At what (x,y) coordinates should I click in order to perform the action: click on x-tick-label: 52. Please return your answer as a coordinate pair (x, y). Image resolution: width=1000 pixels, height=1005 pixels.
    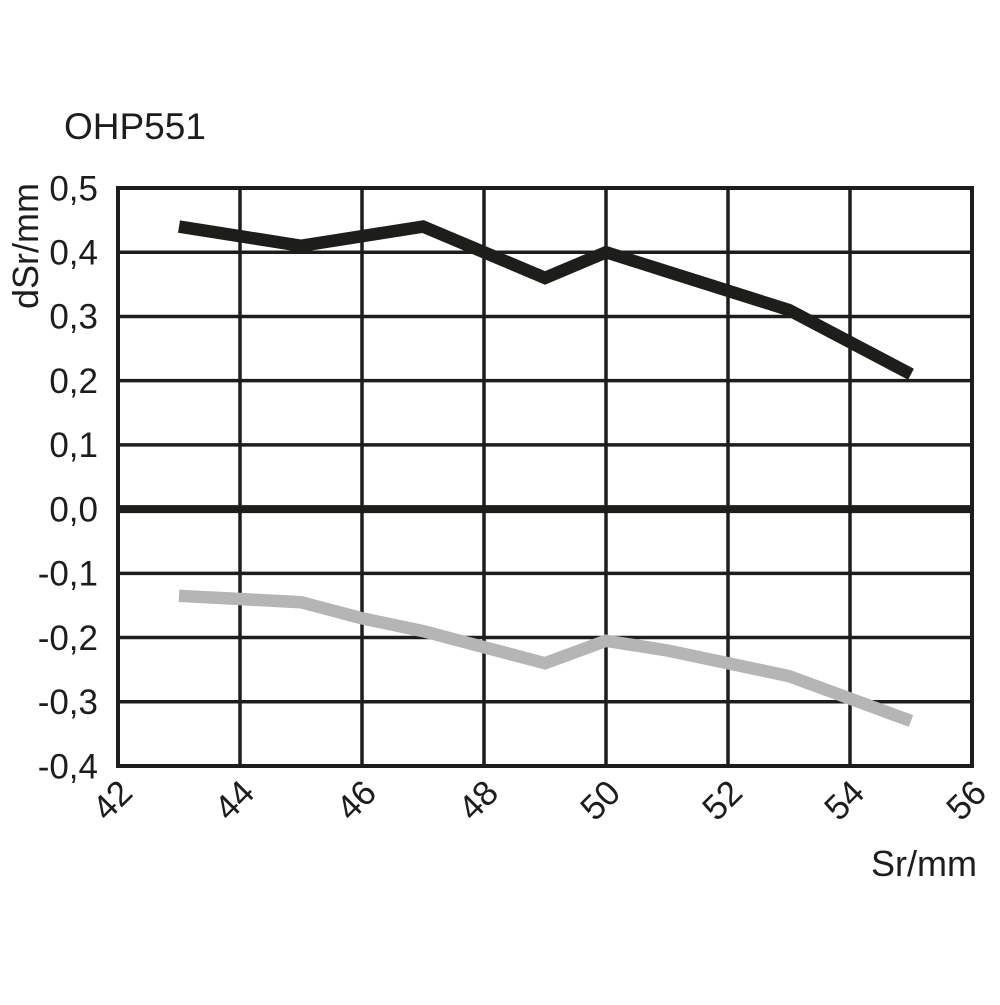
    Looking at the image, I should click on (722, 800).